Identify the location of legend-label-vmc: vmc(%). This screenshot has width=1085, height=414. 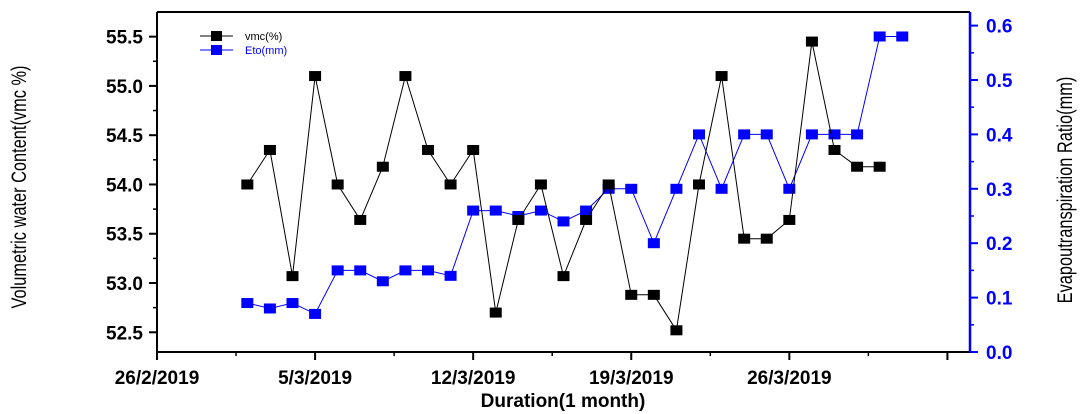
(263, 37).